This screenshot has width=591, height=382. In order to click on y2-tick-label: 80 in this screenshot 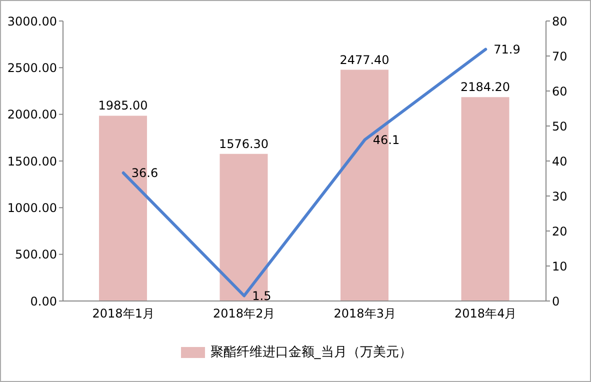, I will do `click(560, 21)`.